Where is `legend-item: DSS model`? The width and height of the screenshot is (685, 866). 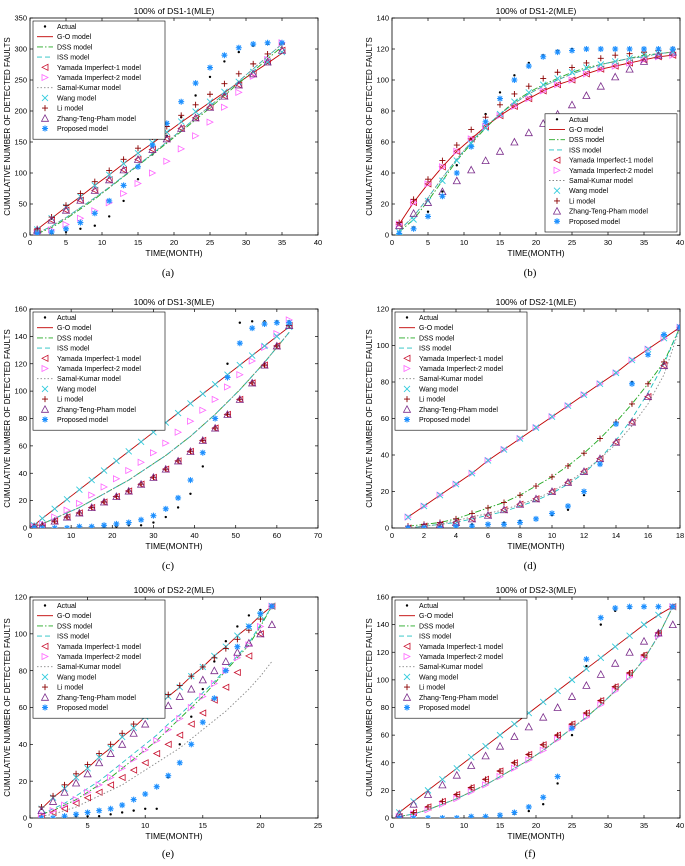
legend-item: DSS model is located at coordinates (427, 626).